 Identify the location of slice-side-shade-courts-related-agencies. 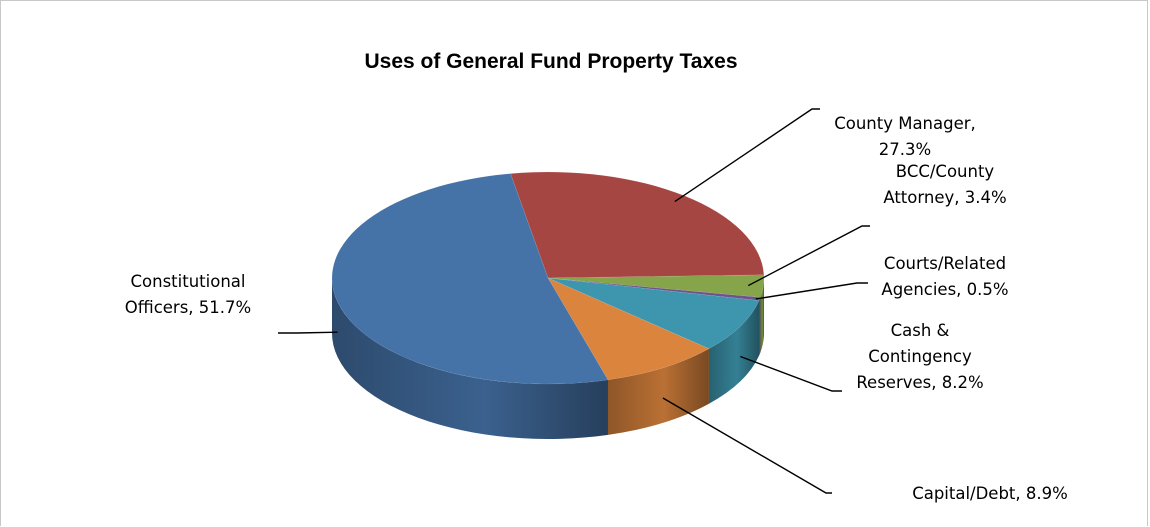
(760, 326).